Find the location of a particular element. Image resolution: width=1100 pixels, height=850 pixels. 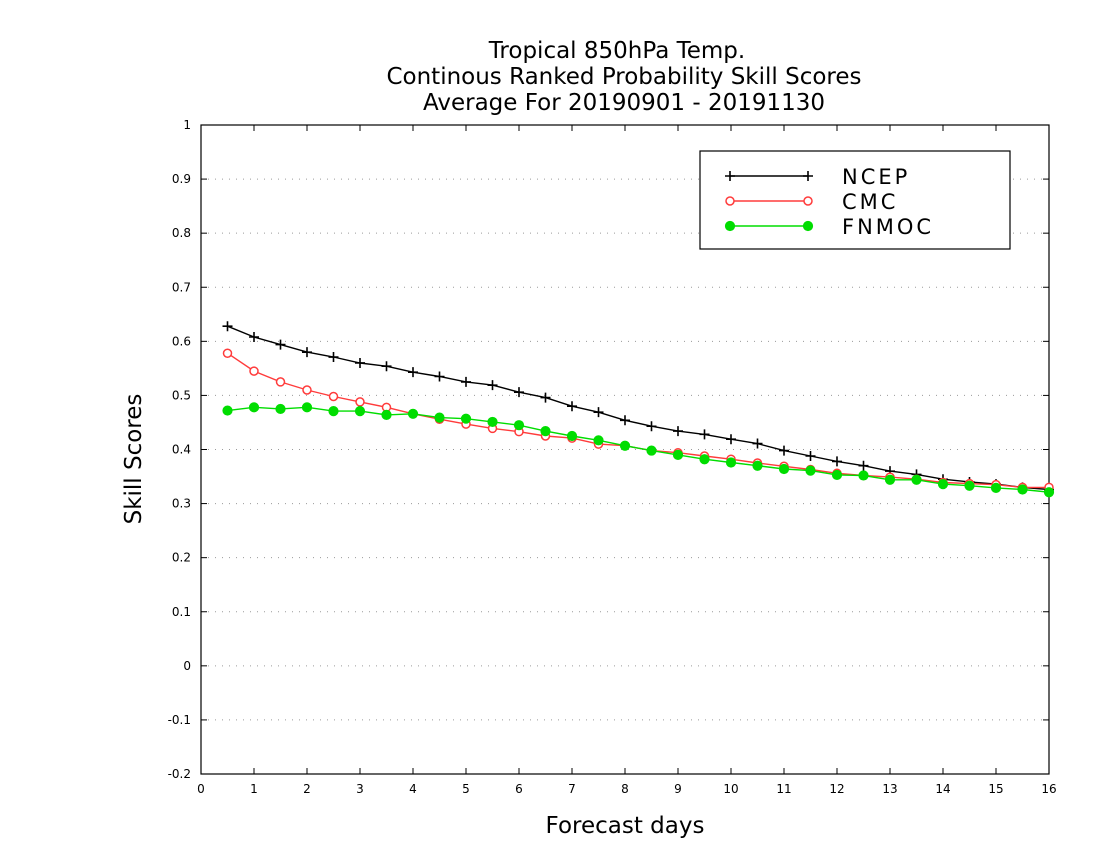

x-tick-label: 7 is located at coordinates (572, 789).